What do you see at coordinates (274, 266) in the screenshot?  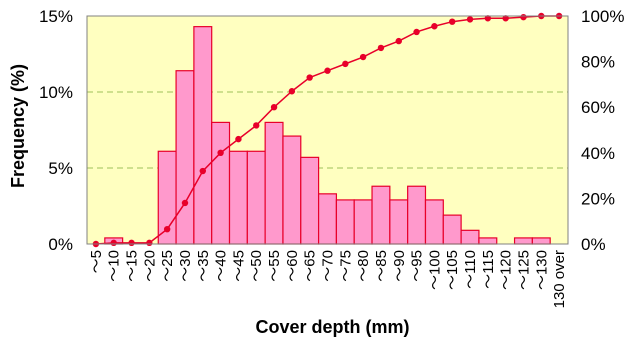 I see `x-tick-label: ～55` at bounding box center [274, 266].